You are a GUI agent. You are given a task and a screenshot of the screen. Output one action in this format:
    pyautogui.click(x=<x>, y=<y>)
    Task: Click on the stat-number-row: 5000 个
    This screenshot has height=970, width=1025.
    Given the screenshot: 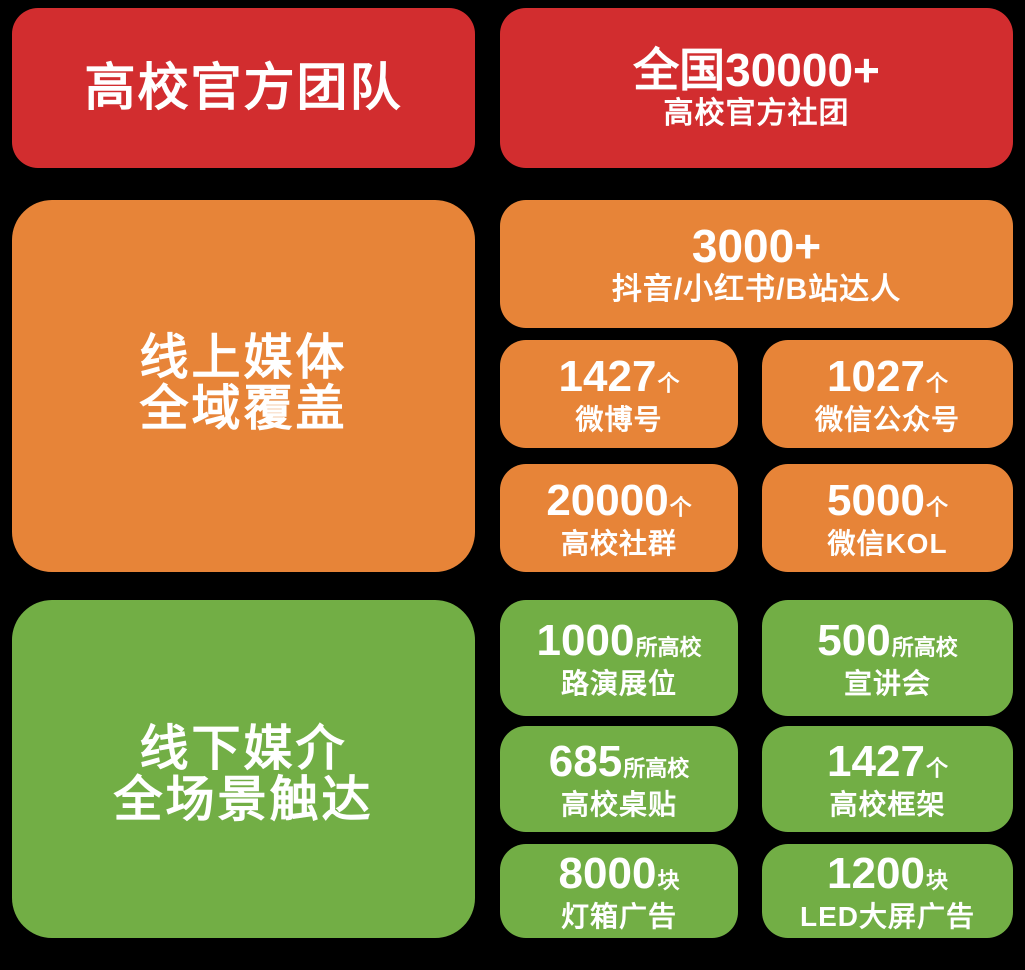 What is the action you would take?
    pyautogui.click(x=887, y=500)
    